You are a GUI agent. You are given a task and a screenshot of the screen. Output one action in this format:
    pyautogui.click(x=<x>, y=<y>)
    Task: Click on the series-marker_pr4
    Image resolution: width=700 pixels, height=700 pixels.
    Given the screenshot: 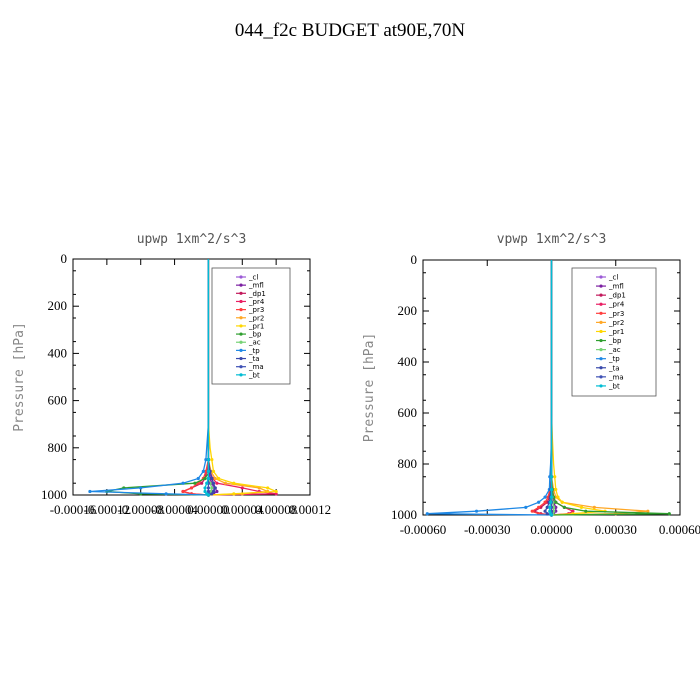 What is the action you would take?
    pyautogui.click(x=276, y=494)
    